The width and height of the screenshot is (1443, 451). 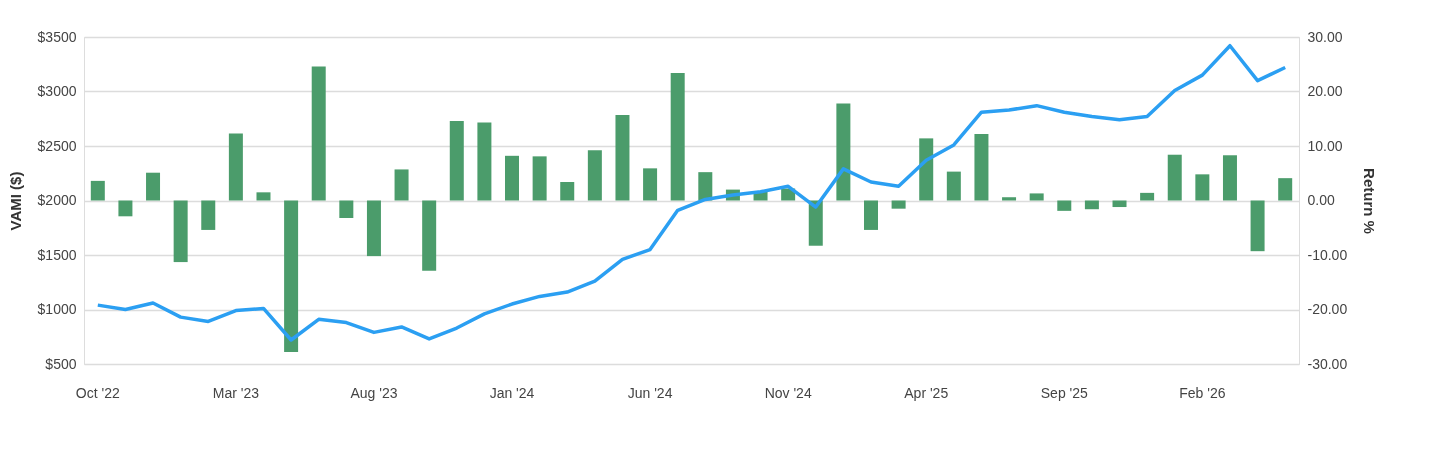 What do you see at coordinates (650, 392) in the screenshot?
I see `x-tick-label: Jun '24` at bounding box center [650, 392].